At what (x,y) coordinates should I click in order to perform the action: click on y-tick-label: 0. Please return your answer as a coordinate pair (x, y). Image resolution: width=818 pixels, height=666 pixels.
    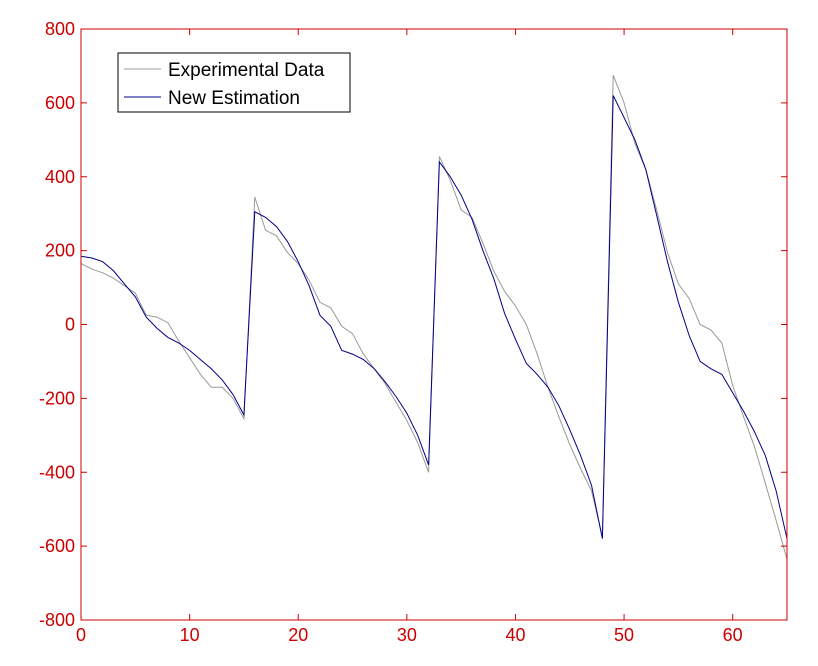
    Looking at the image, I should click on (70, 325).